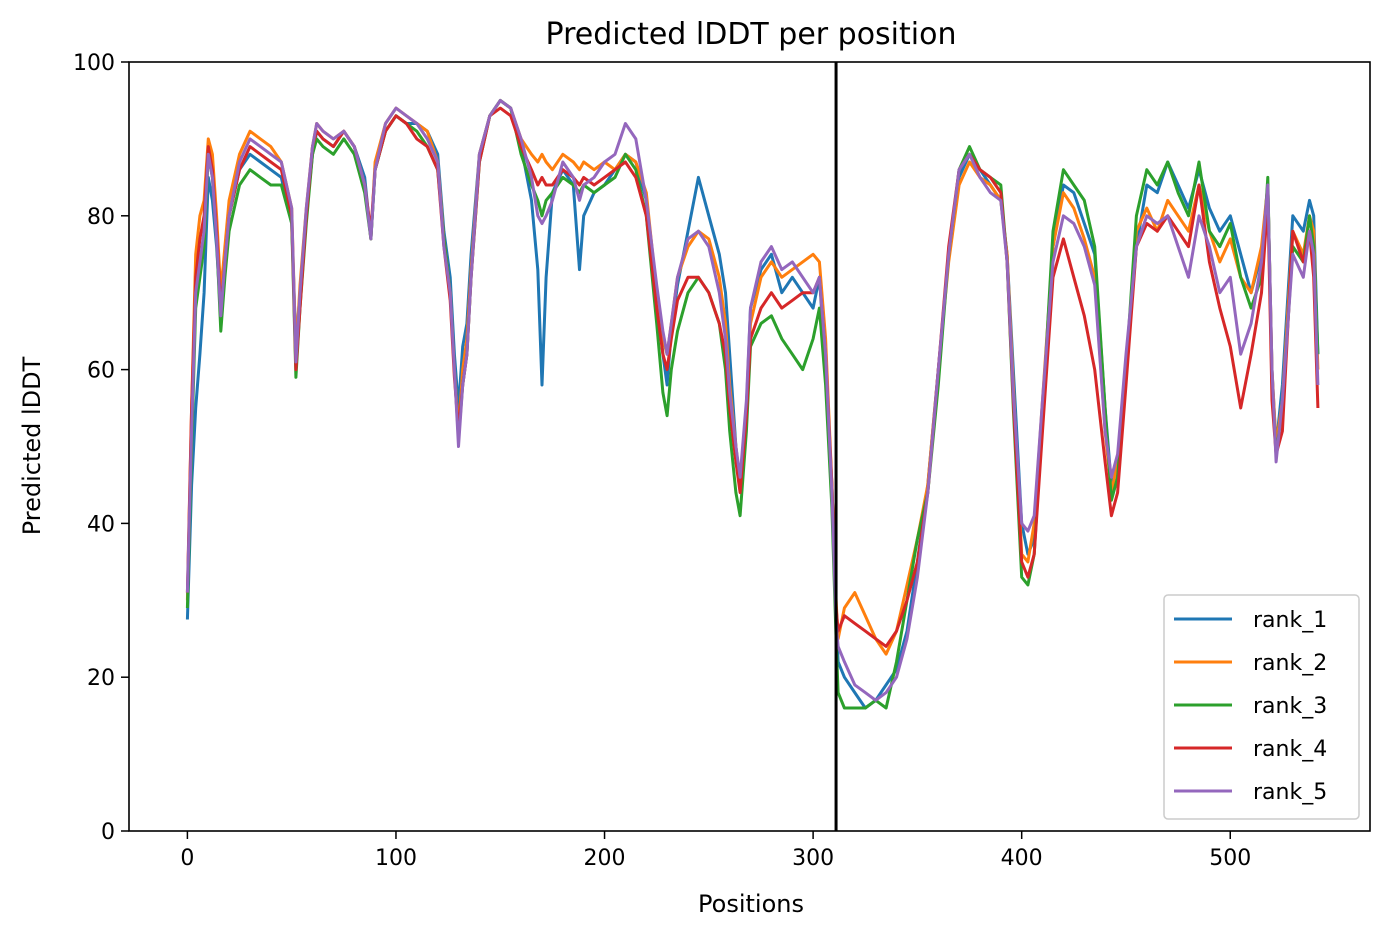  I want to click on y-tick-label: 20, so click(101, 678).